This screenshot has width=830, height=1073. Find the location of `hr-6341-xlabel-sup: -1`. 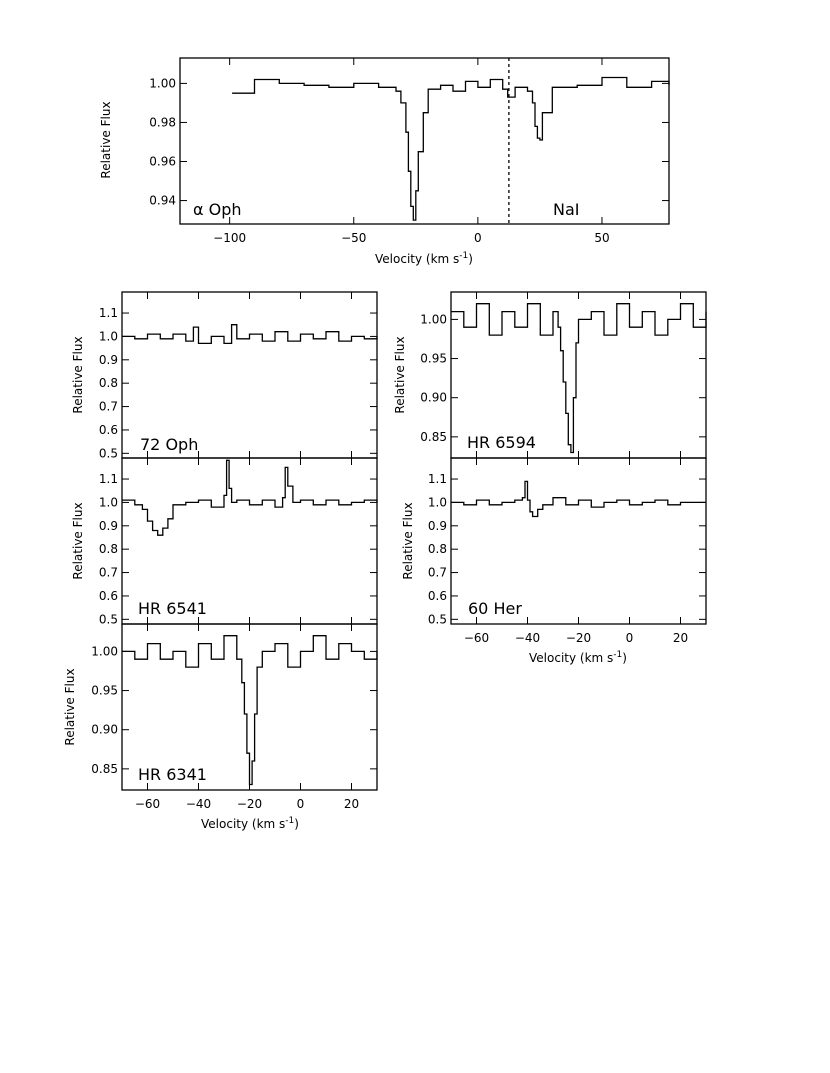

hr-6341-xlabel-sup: -1 is located at coordinates (289, 821).